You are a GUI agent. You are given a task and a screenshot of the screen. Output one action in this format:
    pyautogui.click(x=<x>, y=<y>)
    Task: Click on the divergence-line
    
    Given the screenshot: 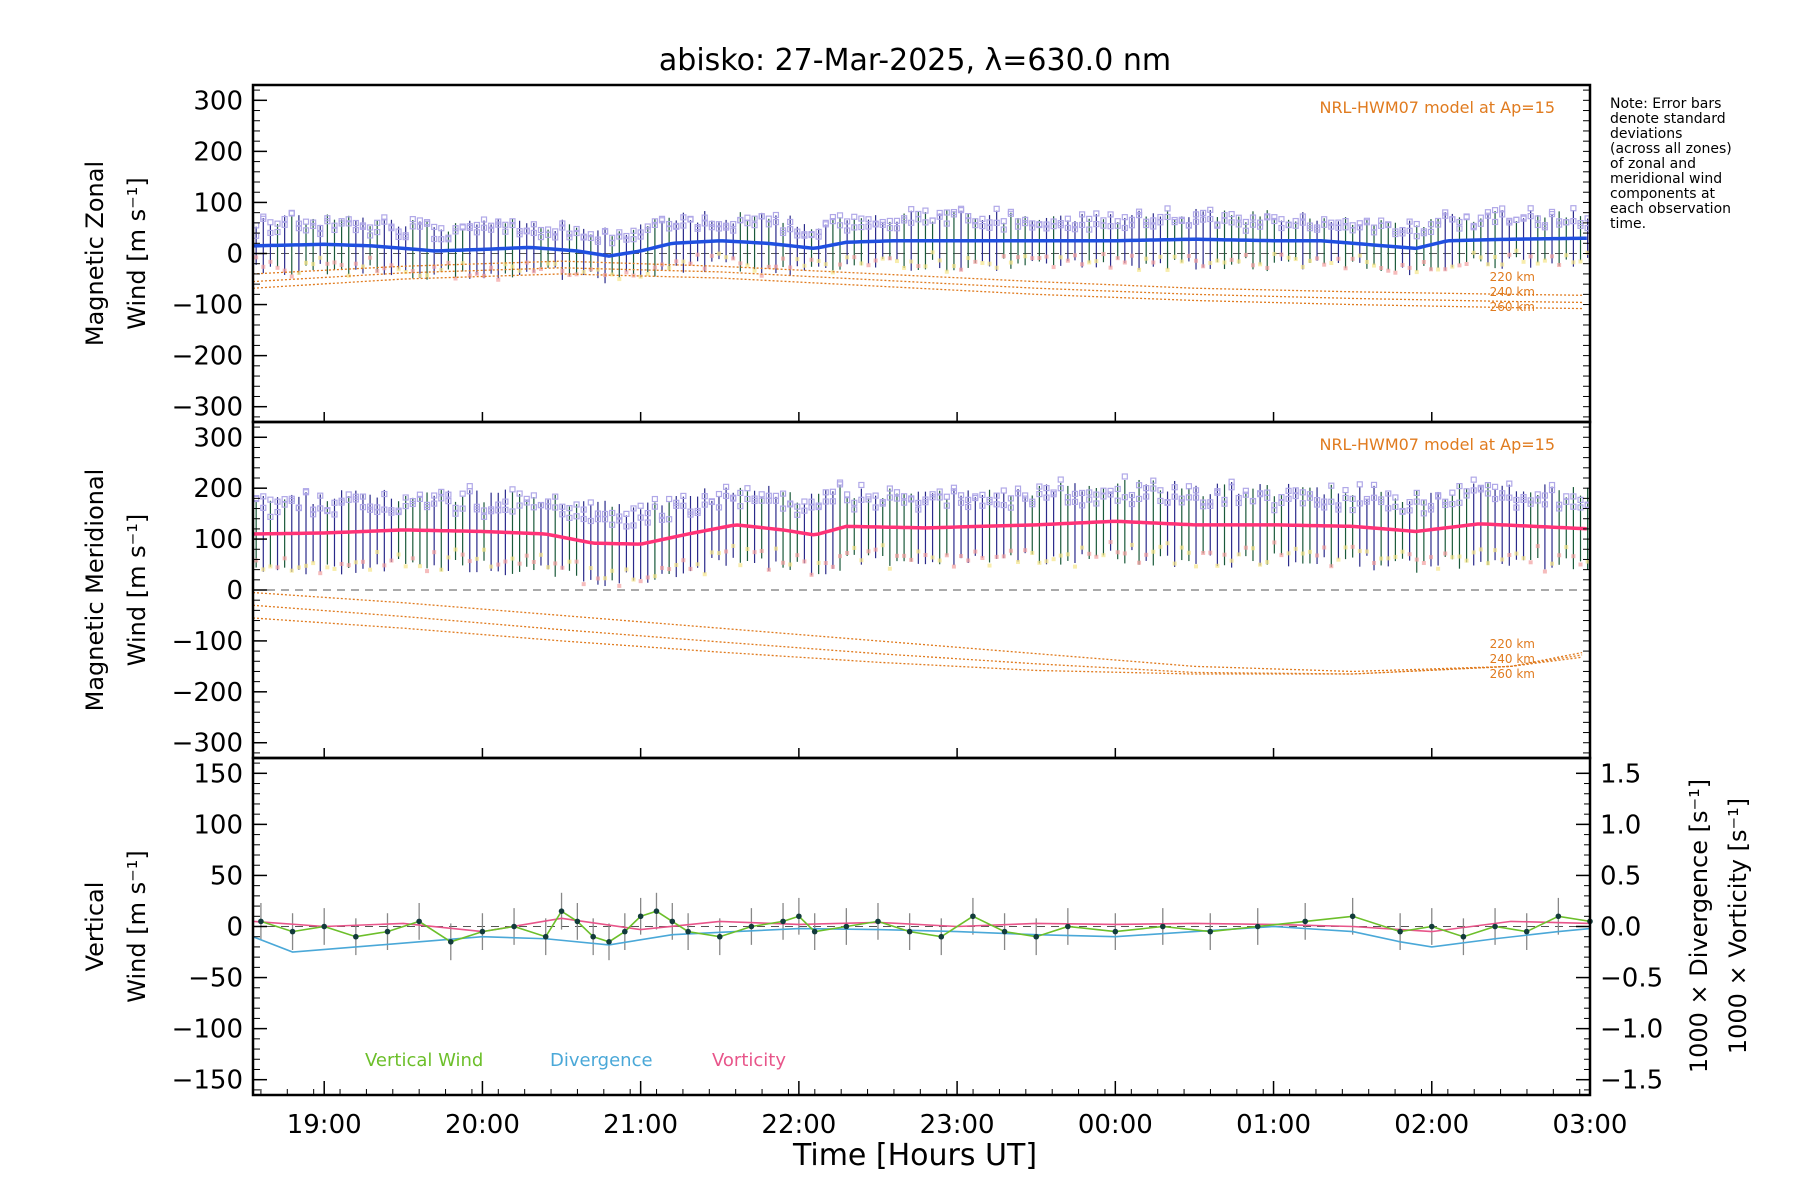 What is the action you would take?
    pyautogui.click(x=921, y=939)
    